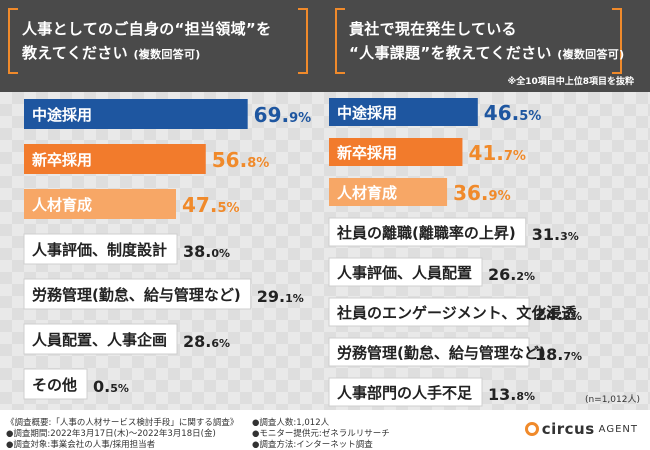 Image resolution: width=650 pixels, height=450 pixels. I want to click on circus-logo-icon, so click(531, 429).